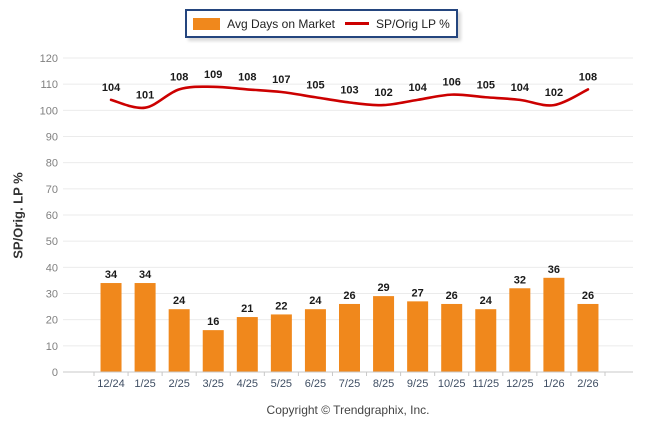 This screenshot has height=434, width=646. What do you see at coordinates (49, 59) in the screenshot?
I see `y-tick-label: 120` at bounding box center [49, 59].